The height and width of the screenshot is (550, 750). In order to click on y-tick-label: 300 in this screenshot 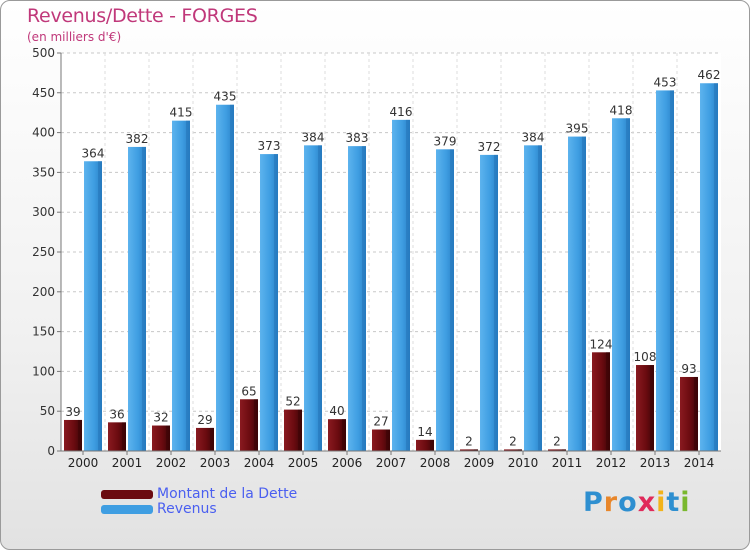, I will do `click(43, 212)`.